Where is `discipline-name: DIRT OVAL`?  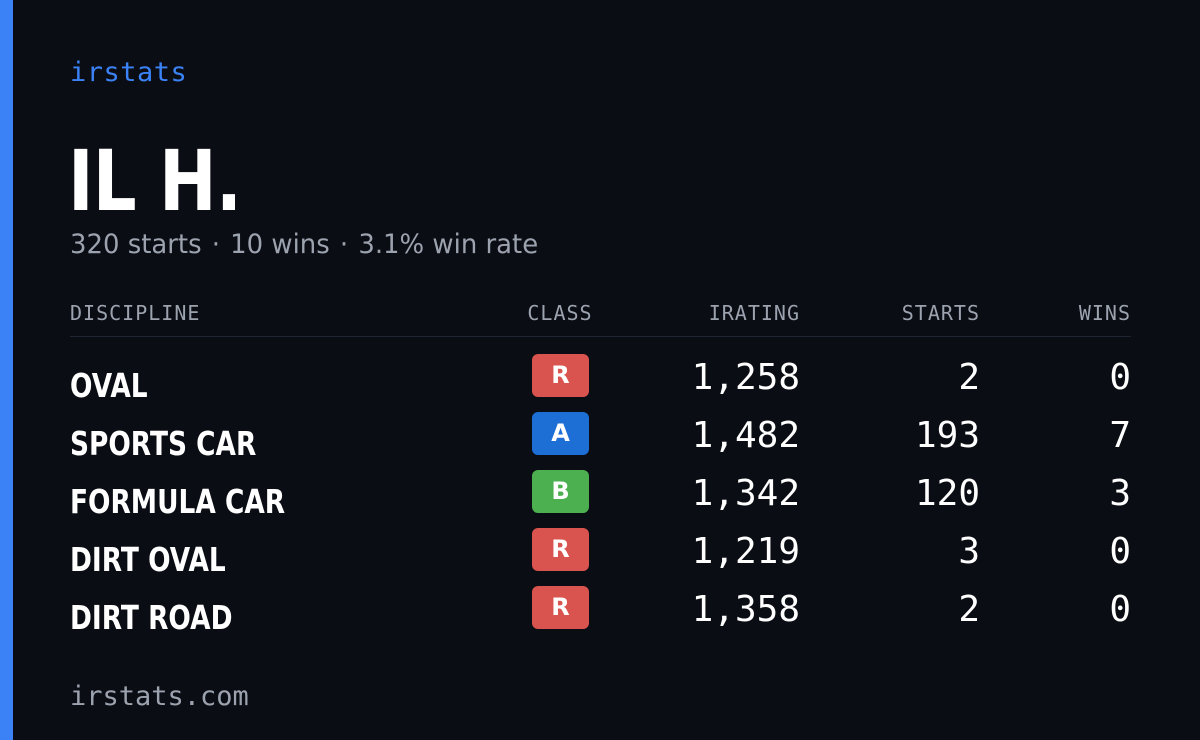 discipline-name: DIRT OVAL is located at coordinates (148, 559).